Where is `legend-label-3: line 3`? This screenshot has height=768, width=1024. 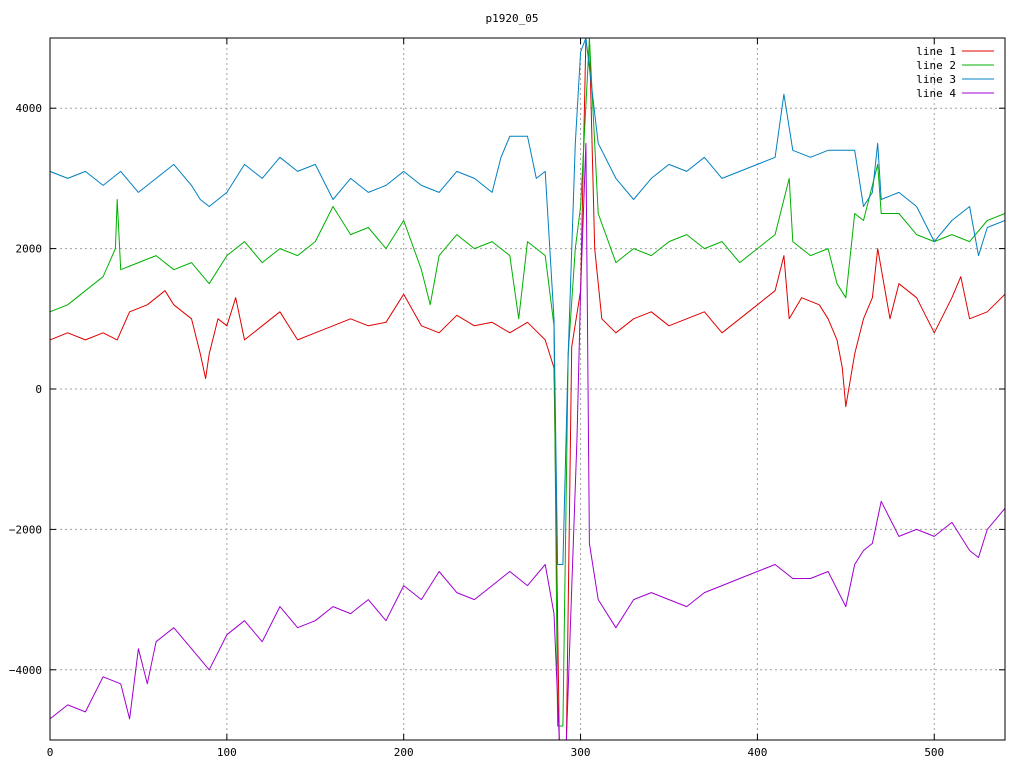 legend-label-3: line 3 is located at coordinates (936, 79).